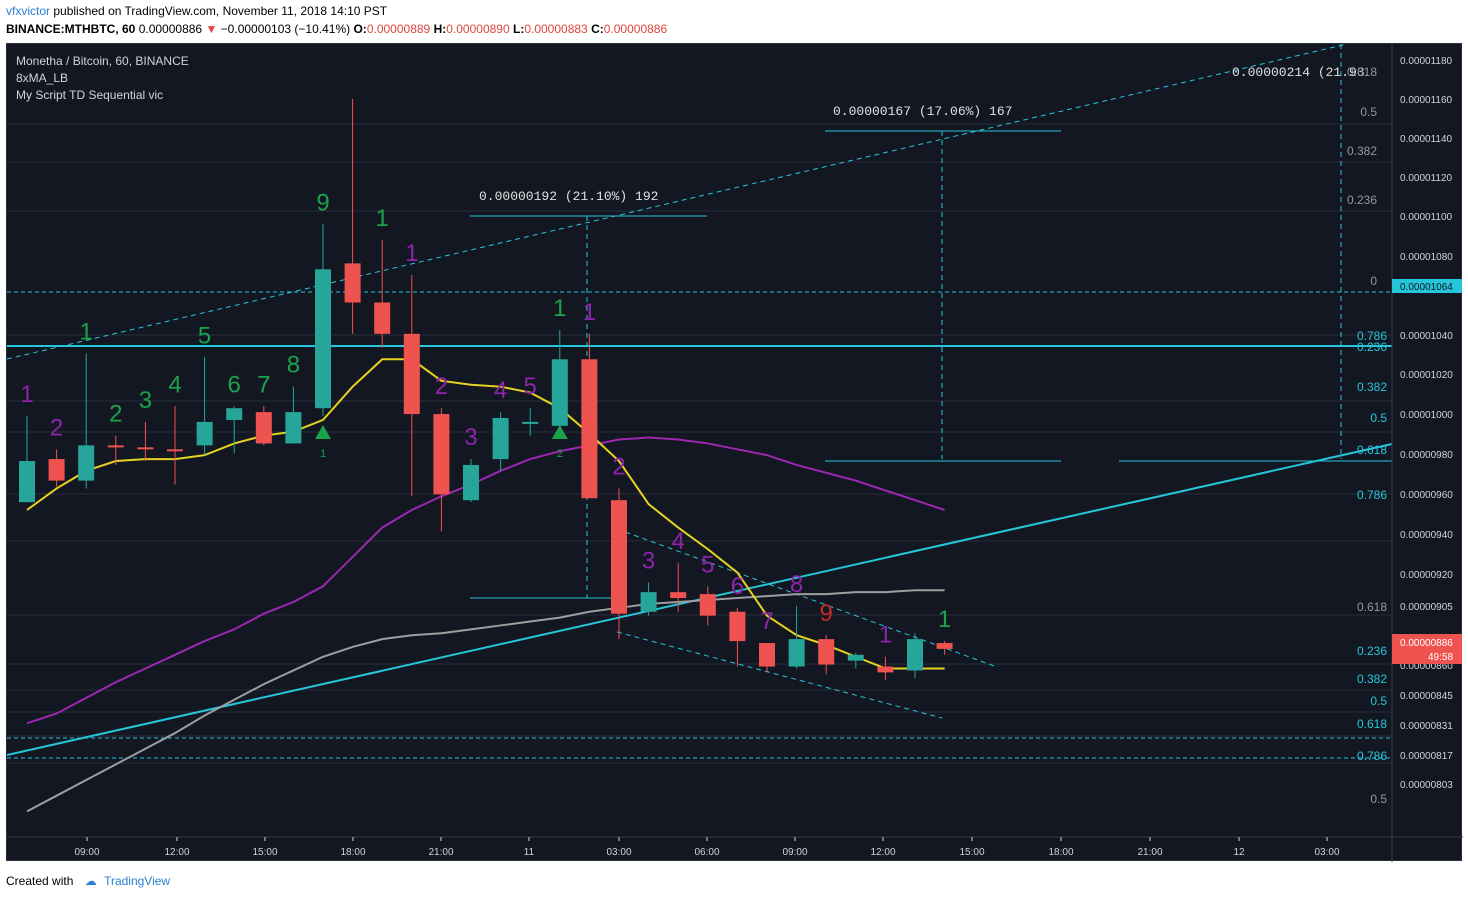  What do you see at coordinates (635, 29) in the screenshot?
I see `close-value: 0.00000886` at bounding box center [635, 29].